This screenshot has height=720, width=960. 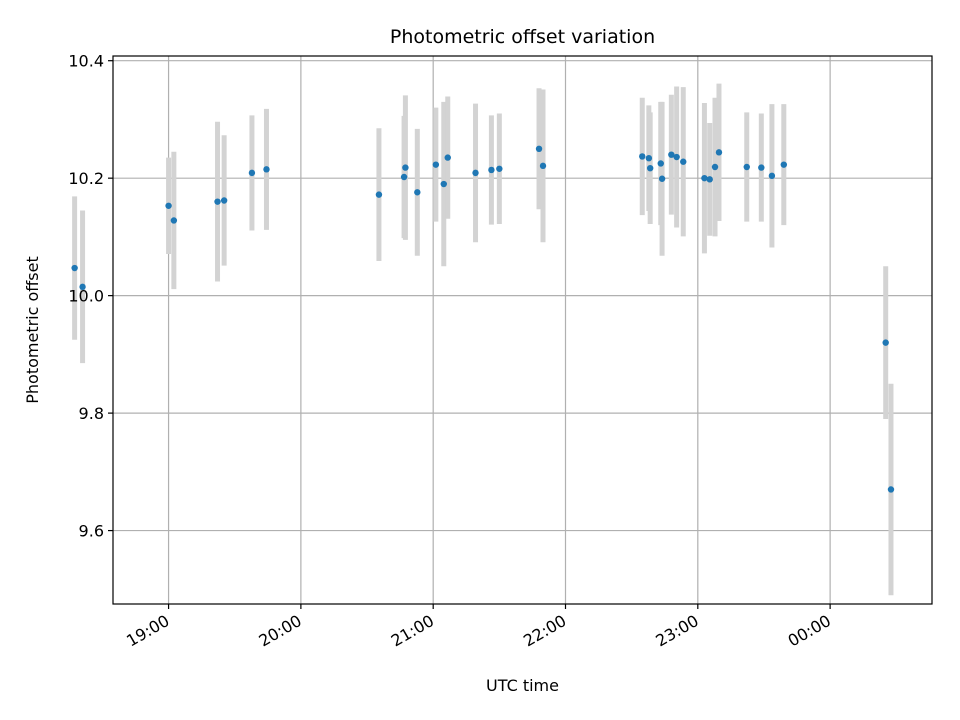 I want to click on x-axis-label: UTC time, so click(x=522, y=685).